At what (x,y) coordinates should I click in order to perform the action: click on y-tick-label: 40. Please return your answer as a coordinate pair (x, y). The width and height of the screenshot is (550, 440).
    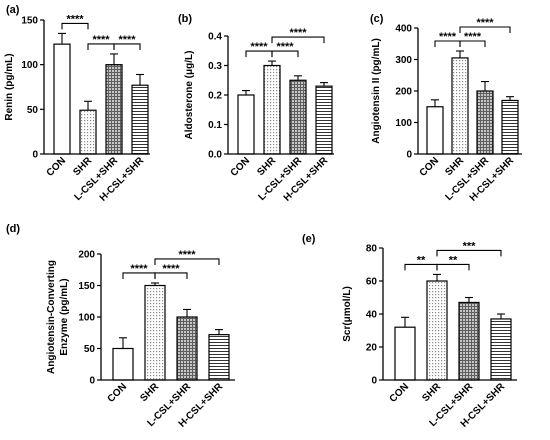
    Looking at the image, I should click on (372, 315).